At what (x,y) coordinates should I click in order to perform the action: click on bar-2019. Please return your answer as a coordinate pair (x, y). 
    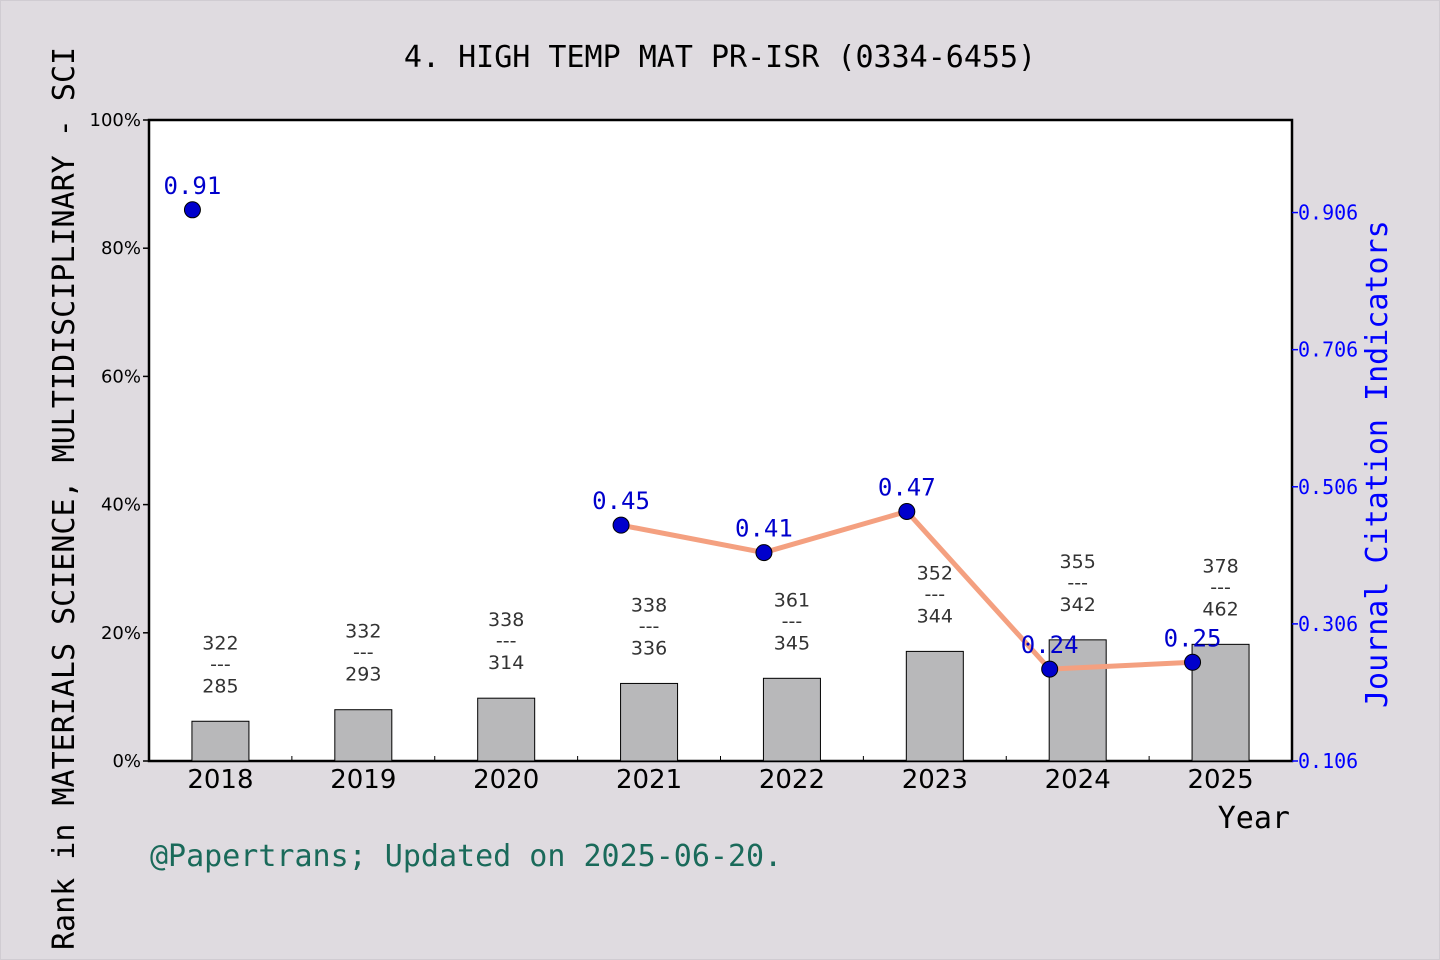
    Looking at the image, I should click on (363, 735).